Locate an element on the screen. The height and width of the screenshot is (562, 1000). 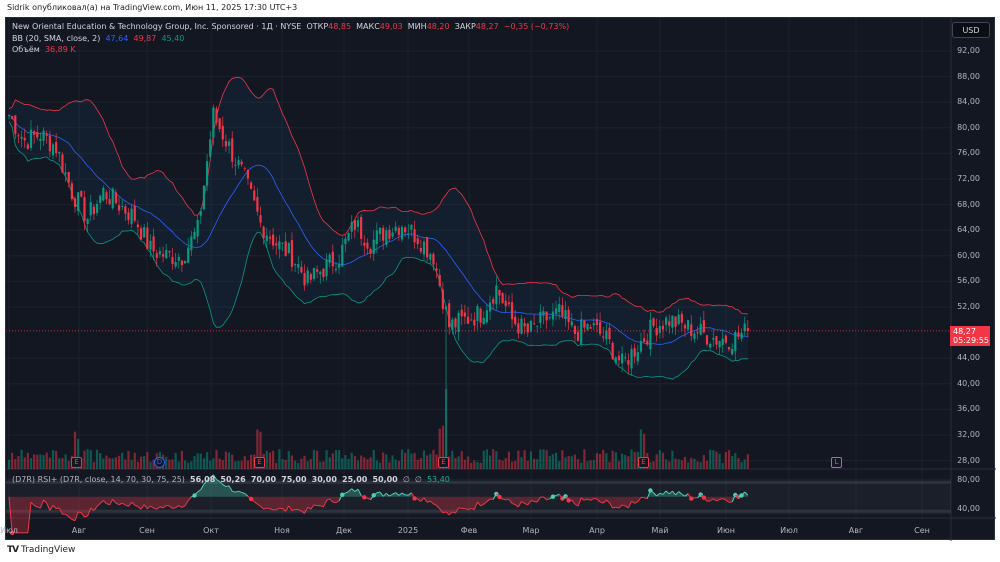
price-tick: 92,00 is located at coordinates (968, 50).